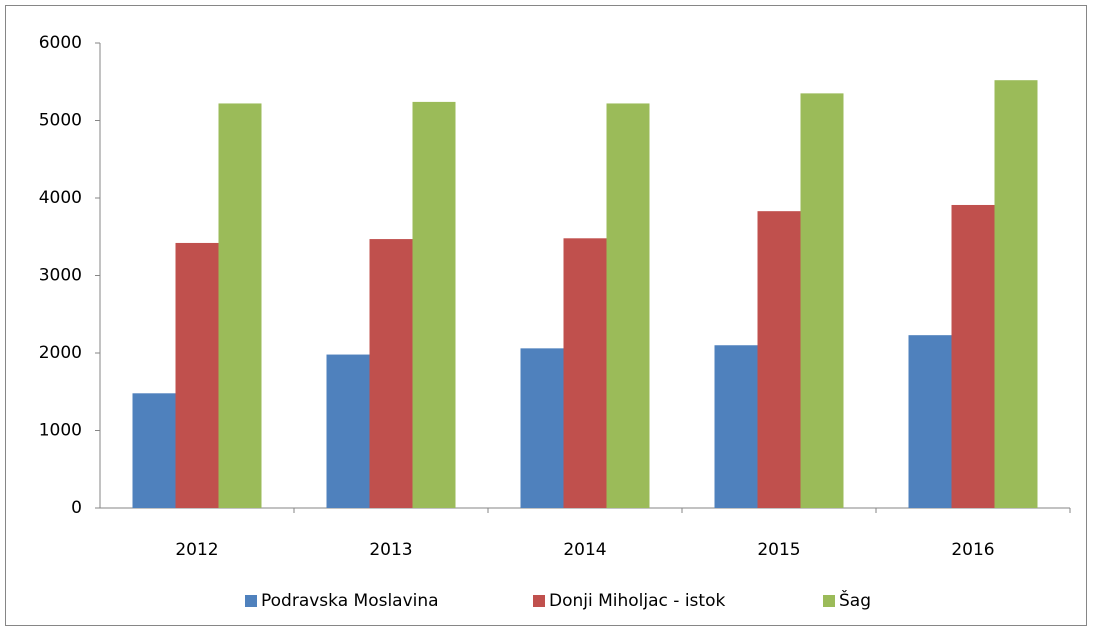 The image size is (1093, 636). Describe the element at coordinates (390, 550) in the screenshot. I see `x-tick-label: 2013` at that location.